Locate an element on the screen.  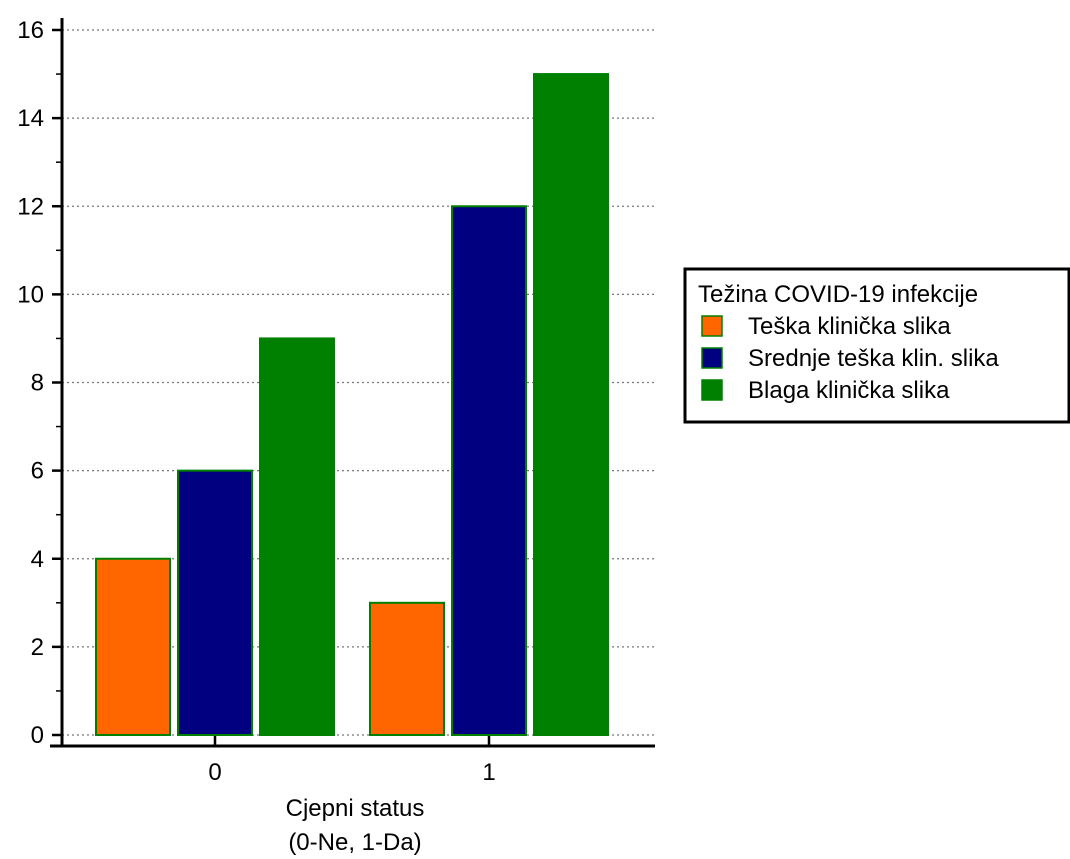
x-axis-title-line-2: (0-Ne, 1-Da) is located at coordinates (354, 842).